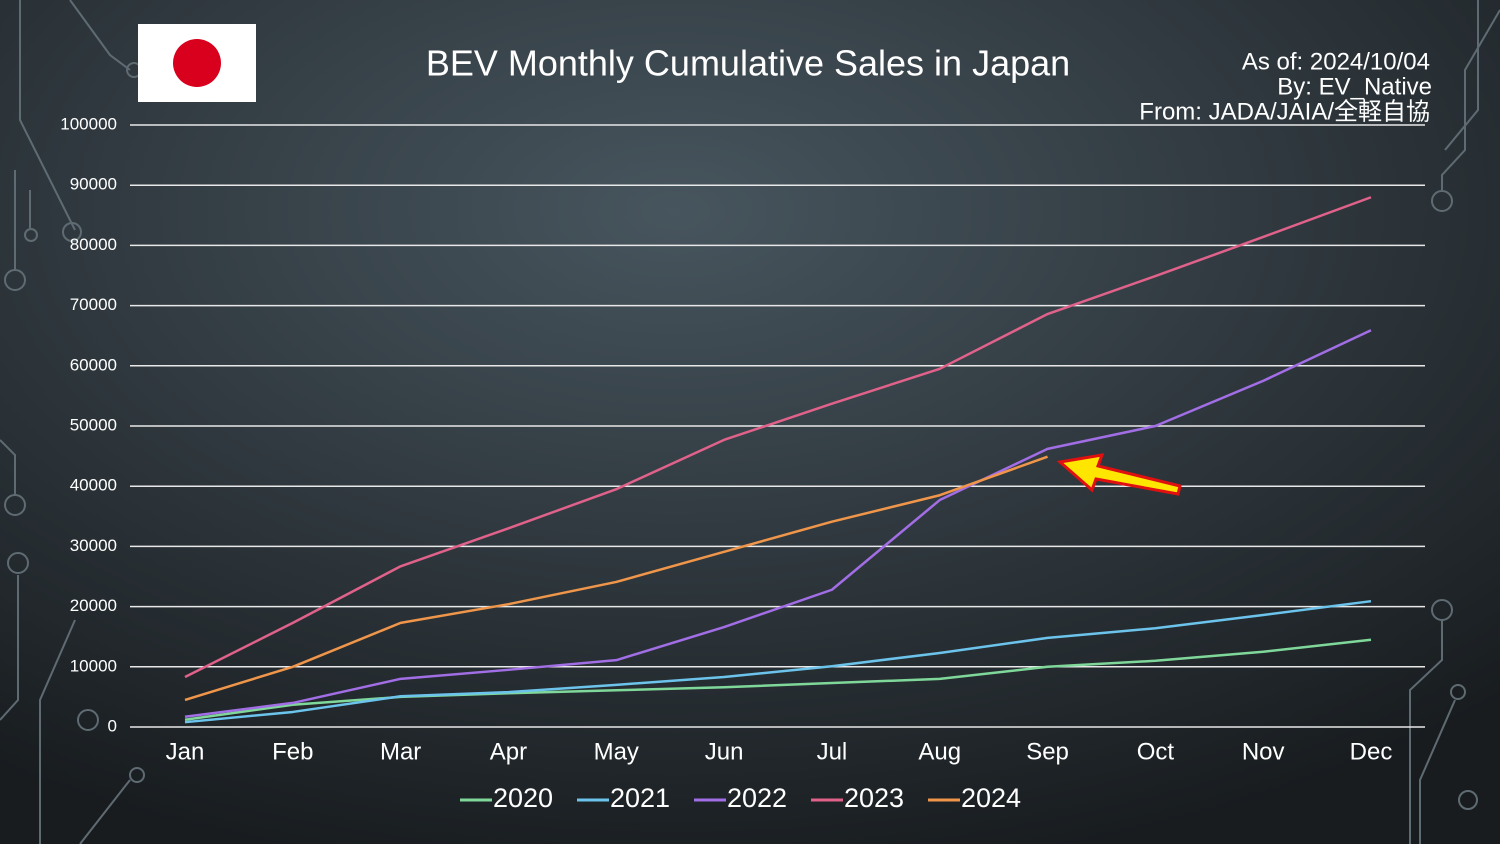 This screenshot has width=1500, height=844. Describe the element at coordinates (1354, 86) in the screenshot. I see `annotation: By: EV_Native` at that location.